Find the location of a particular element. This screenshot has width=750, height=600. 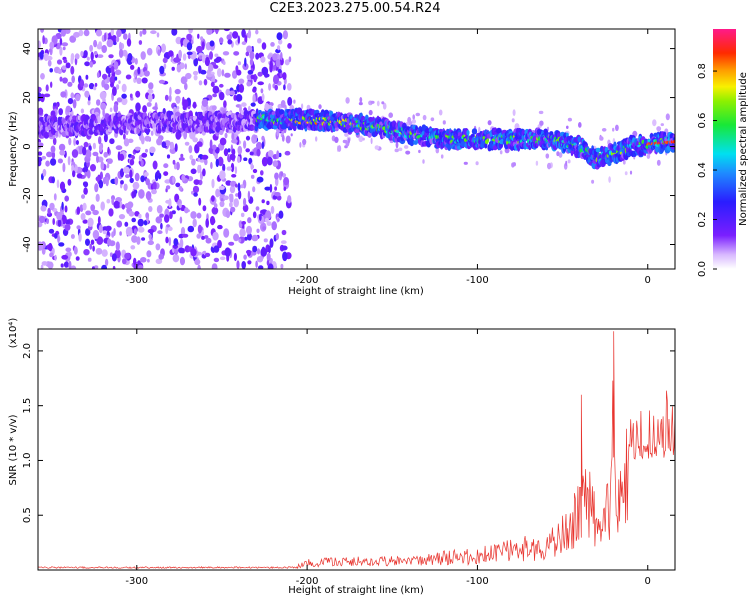

x-tick-label: 0 is located at coordinates (648, 581).